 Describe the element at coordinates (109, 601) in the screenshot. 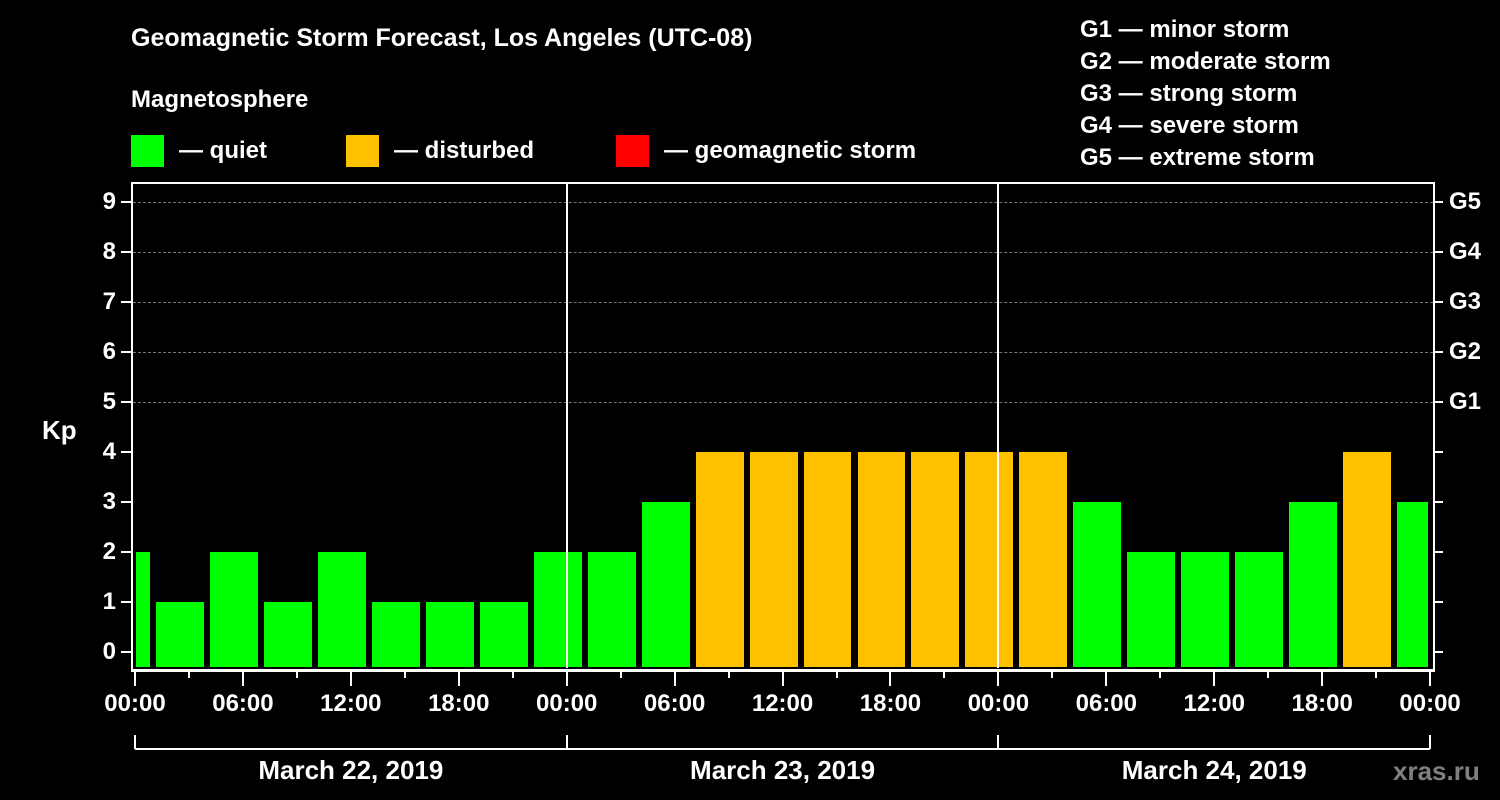

I see `y-tick-label: 1` at that location.